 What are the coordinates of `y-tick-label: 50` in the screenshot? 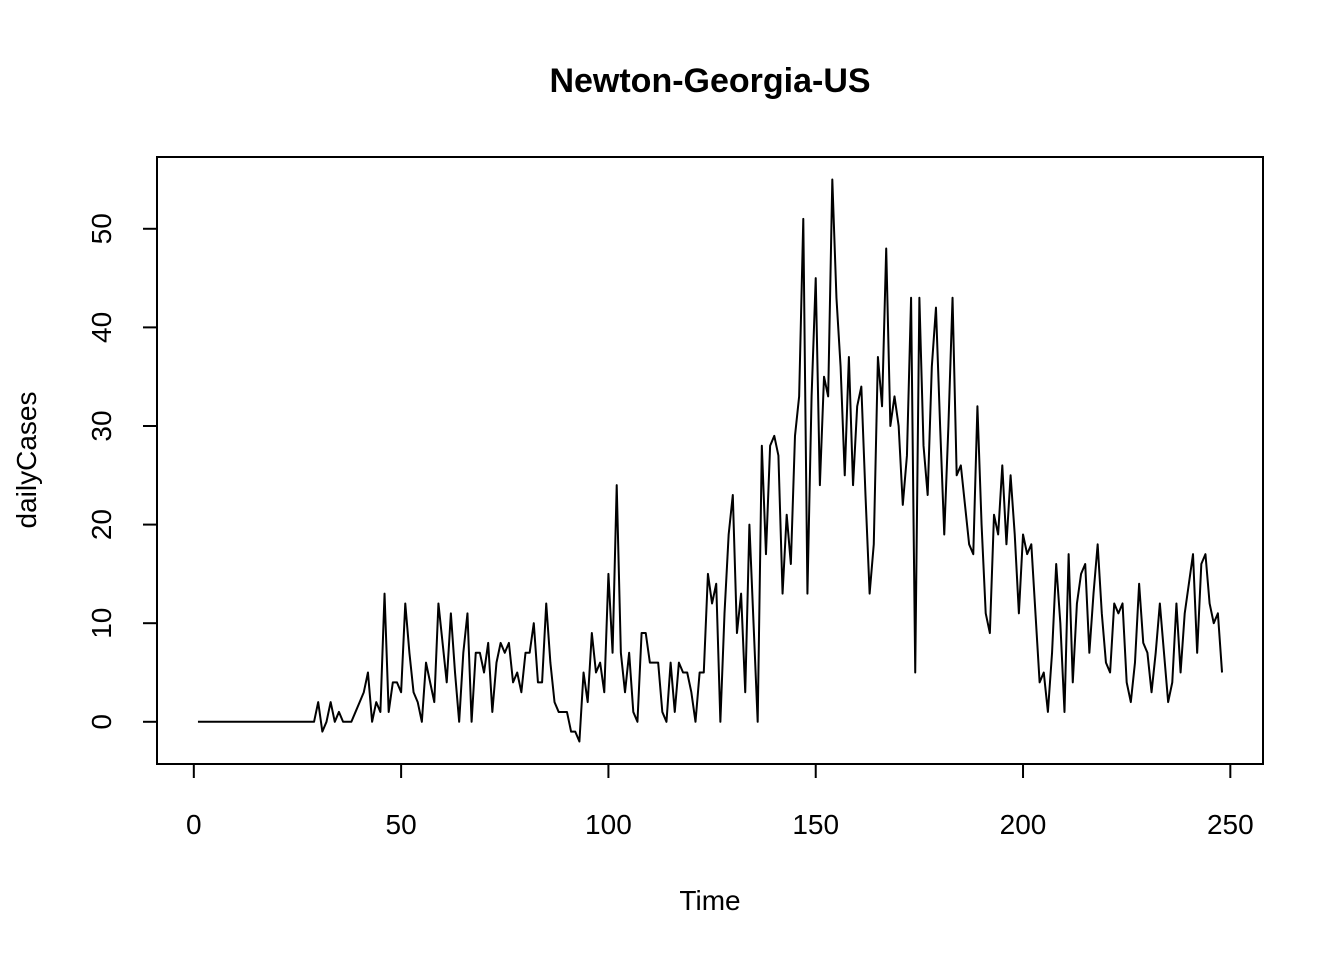 It's located at (101, 228).